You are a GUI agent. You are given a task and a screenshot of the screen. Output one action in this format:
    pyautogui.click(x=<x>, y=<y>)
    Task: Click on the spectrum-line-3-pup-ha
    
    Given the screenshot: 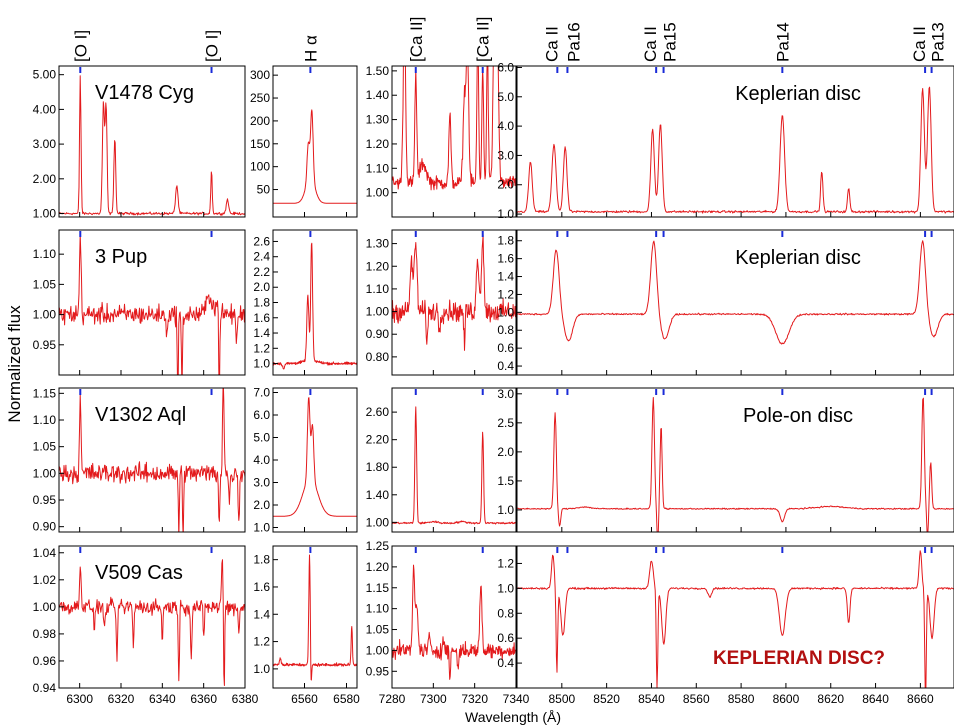 What is the action you would take?
    pyautogui.click(x=315, y=306)
    